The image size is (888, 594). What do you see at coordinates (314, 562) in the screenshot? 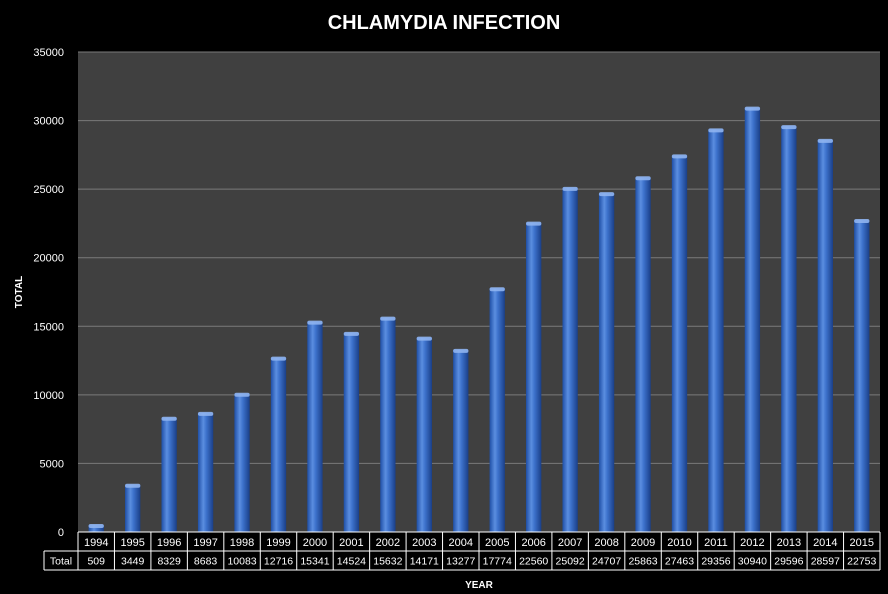
I see `table-value-cell: 15341` at bounding box center [314, 562].